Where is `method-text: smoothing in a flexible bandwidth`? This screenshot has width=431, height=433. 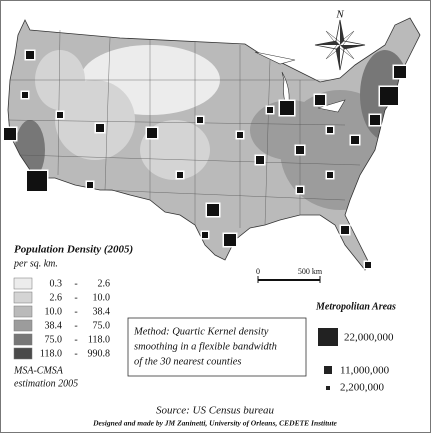 method-text: smoothing in a flexible bandwidth is located at coordinates (205, 346).